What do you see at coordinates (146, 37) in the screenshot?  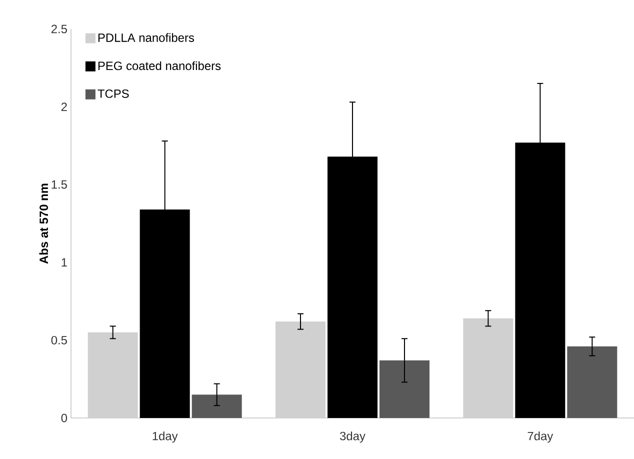 I see `legend-label: PDLLA nanofibers` at bounding box center [146, 37].